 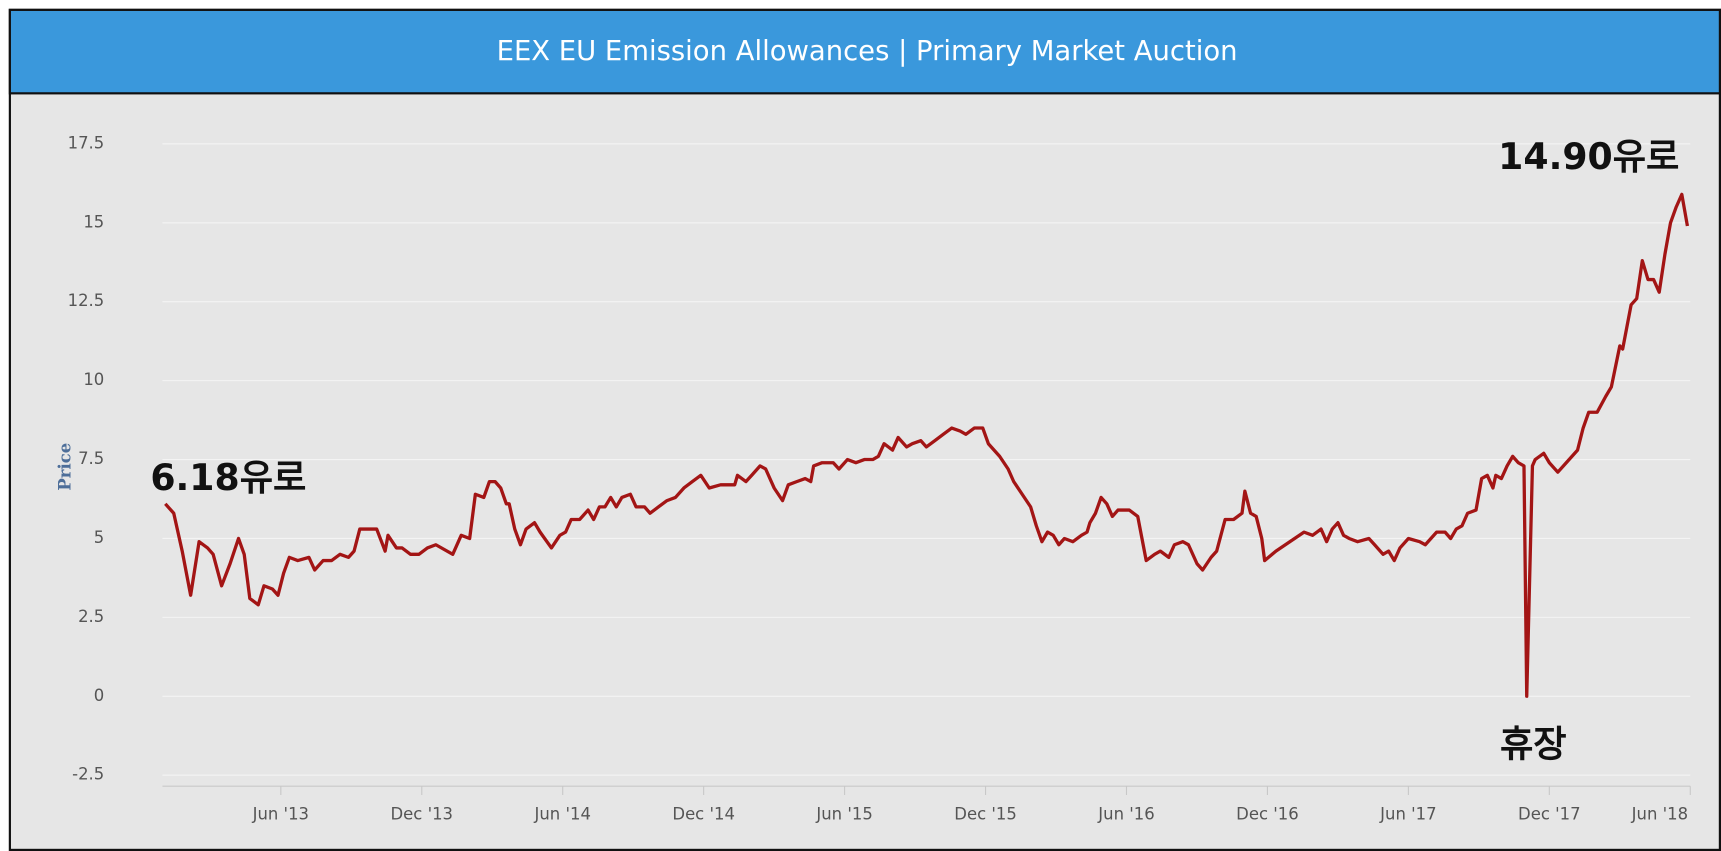 I want to click on y-tick-label: 17.5, so click(x=86, y=142).